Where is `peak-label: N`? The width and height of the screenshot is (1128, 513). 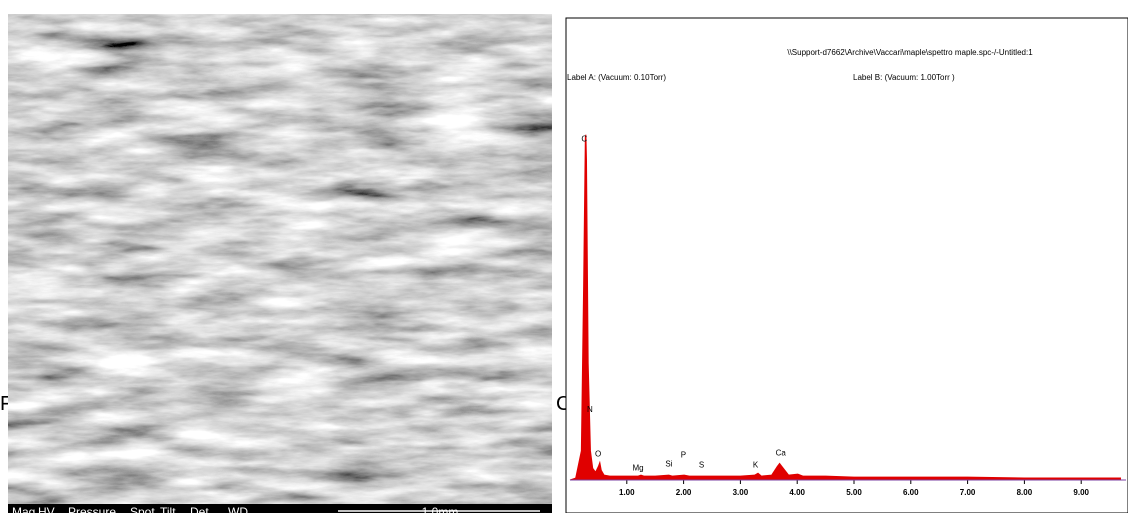 peak-label: N is located at coordinates (590, 409).